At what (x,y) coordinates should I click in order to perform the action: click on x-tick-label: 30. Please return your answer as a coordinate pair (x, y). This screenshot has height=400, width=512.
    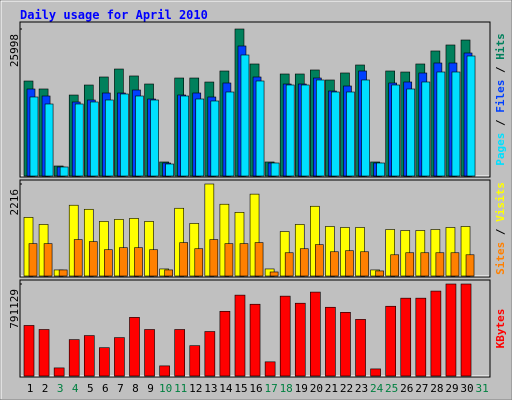
    Looking at the image, I should click on (466, 388).